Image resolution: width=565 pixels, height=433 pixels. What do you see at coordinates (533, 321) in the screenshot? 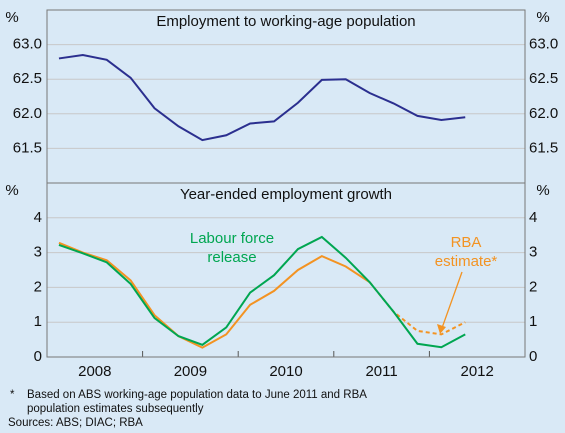
I see `y2-tick-label: 1` at bounding box center [533, 321].